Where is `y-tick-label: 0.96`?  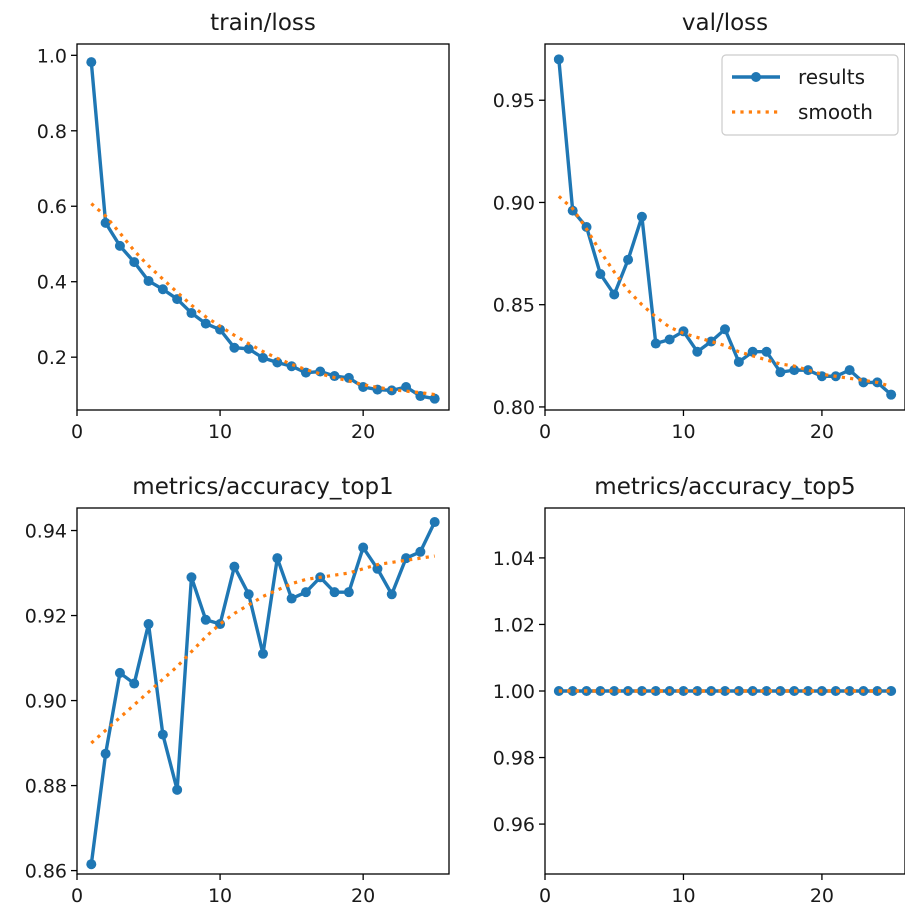 y-tick-label: 0.96 is located at coordinates (514, 825).